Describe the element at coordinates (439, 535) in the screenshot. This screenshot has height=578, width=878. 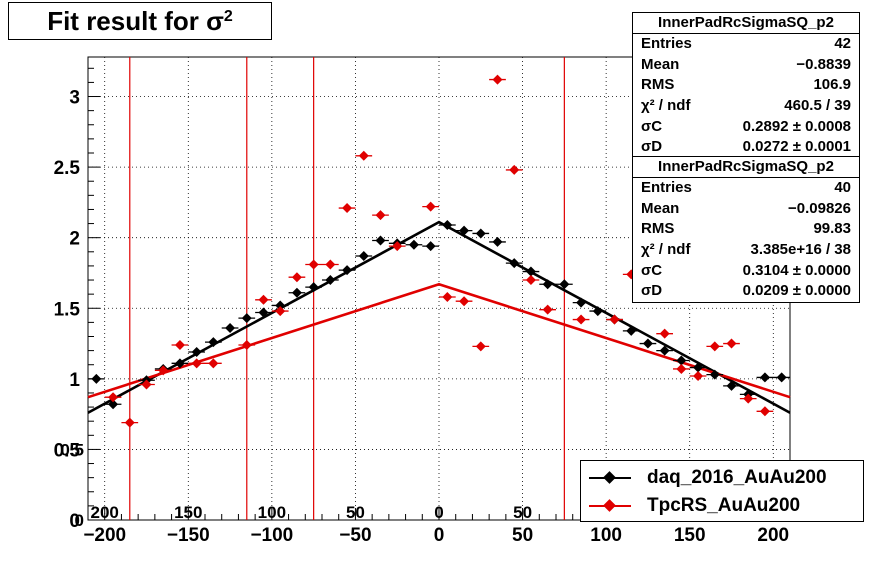
I see `x-tick-label: 0` at that location.